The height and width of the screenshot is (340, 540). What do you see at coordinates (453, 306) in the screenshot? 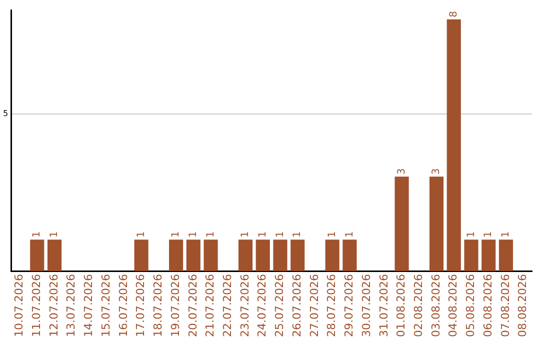
I see `x-tick-label: 04.08.2026` at bounding box center [453, 306].